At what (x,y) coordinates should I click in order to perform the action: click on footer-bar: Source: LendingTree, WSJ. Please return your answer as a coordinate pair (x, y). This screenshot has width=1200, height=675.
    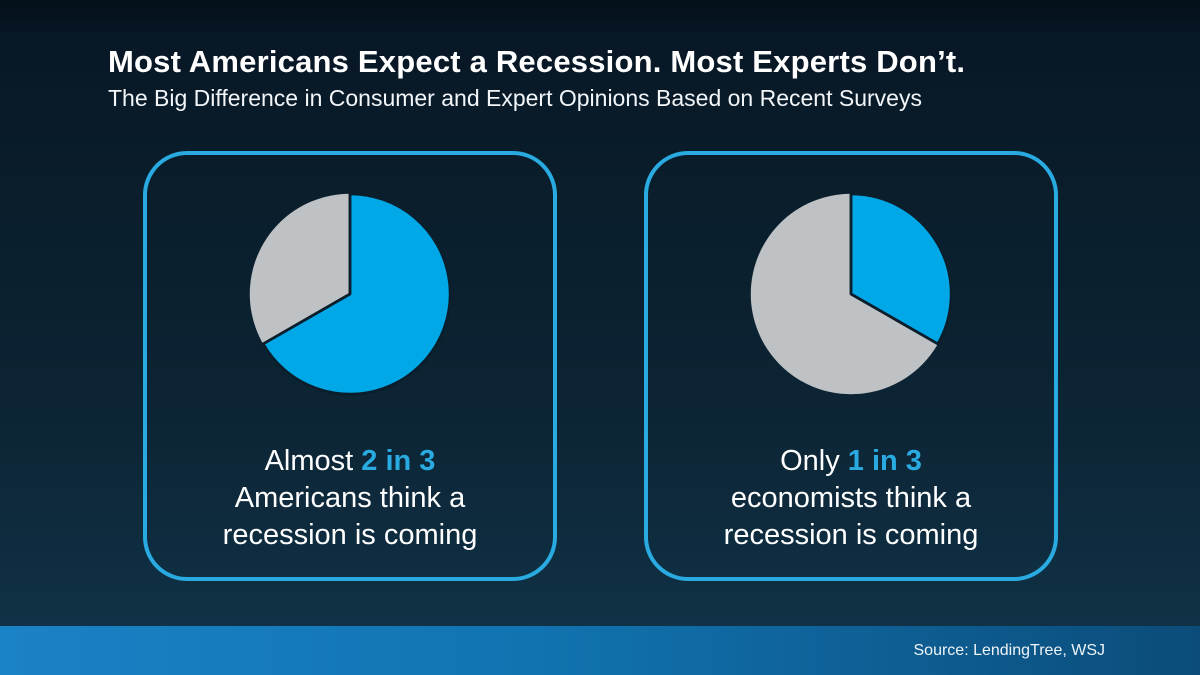
    Looking at the image, I should click on (600, 650).